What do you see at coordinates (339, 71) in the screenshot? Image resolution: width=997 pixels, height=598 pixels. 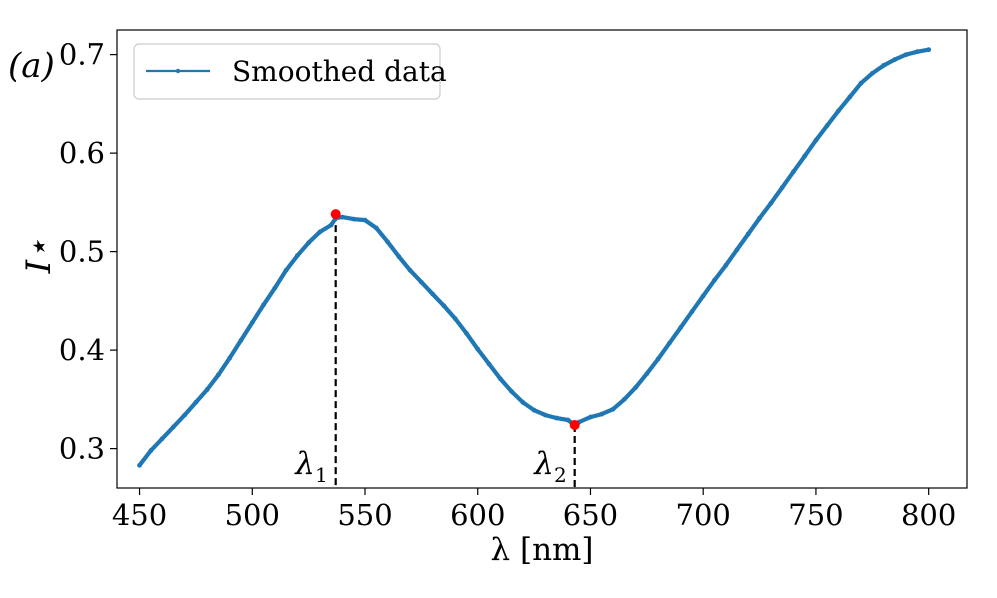 I see `legend-entry-smoothed-data: Smoothed data` at bounding box center [339, 71].